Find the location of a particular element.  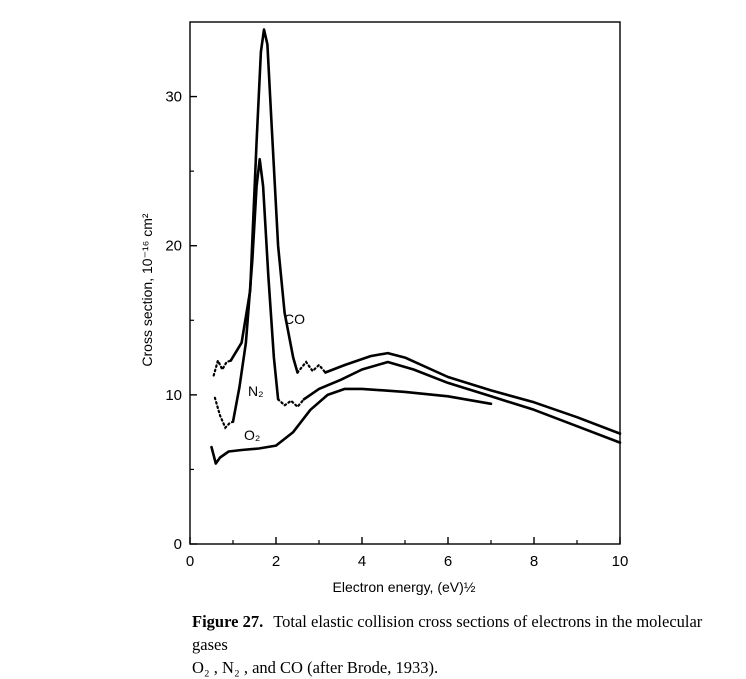

x-axis-label: Electron energy, (eV)½ is located at coordinates (404, 587).